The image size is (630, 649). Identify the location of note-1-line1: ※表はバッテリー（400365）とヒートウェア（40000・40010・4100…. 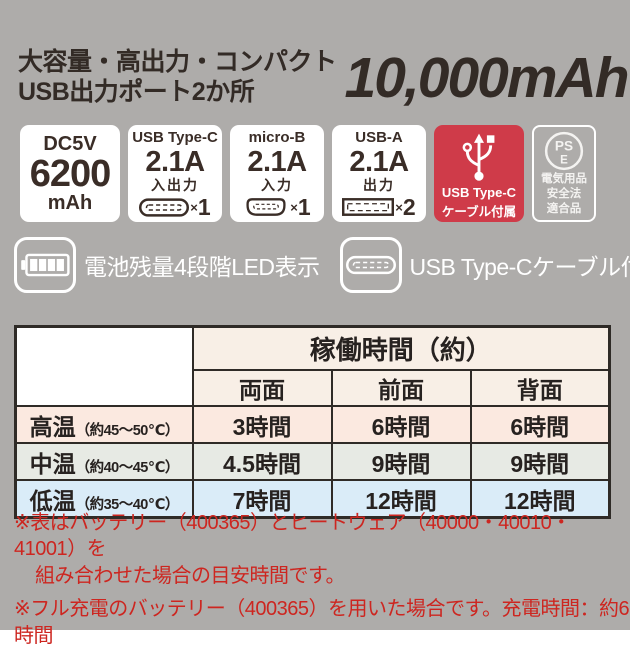
(292, 536).